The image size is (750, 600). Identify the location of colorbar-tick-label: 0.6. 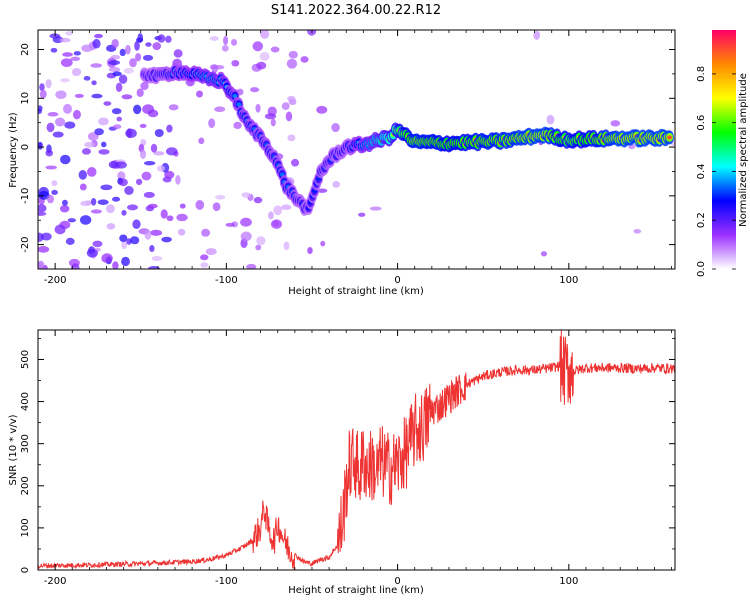
(701, 123).